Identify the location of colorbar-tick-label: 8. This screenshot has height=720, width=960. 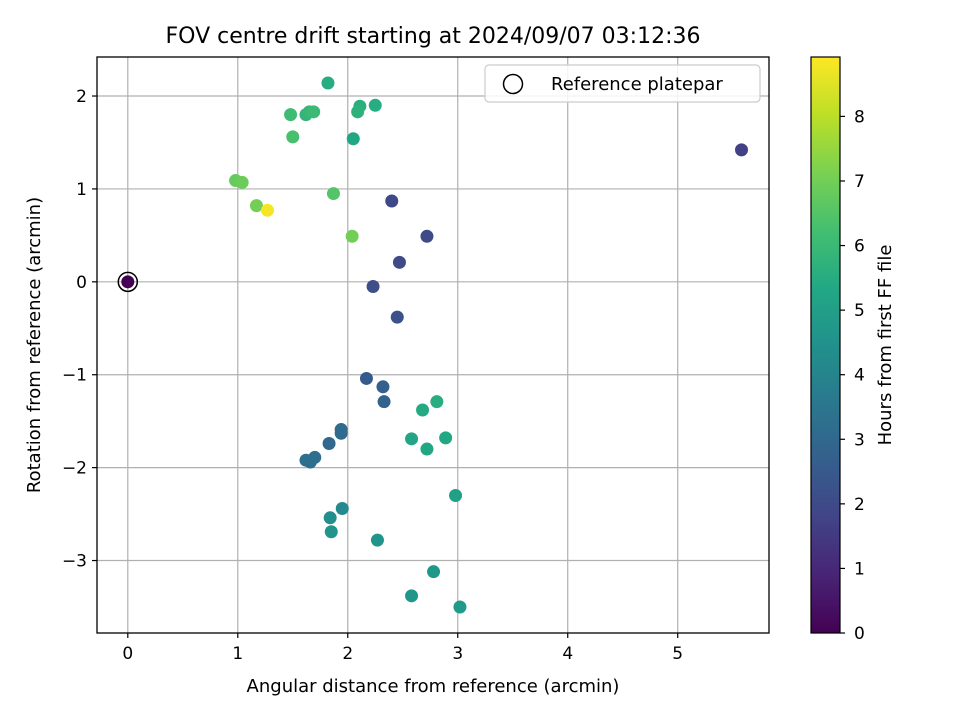
(859, 117).